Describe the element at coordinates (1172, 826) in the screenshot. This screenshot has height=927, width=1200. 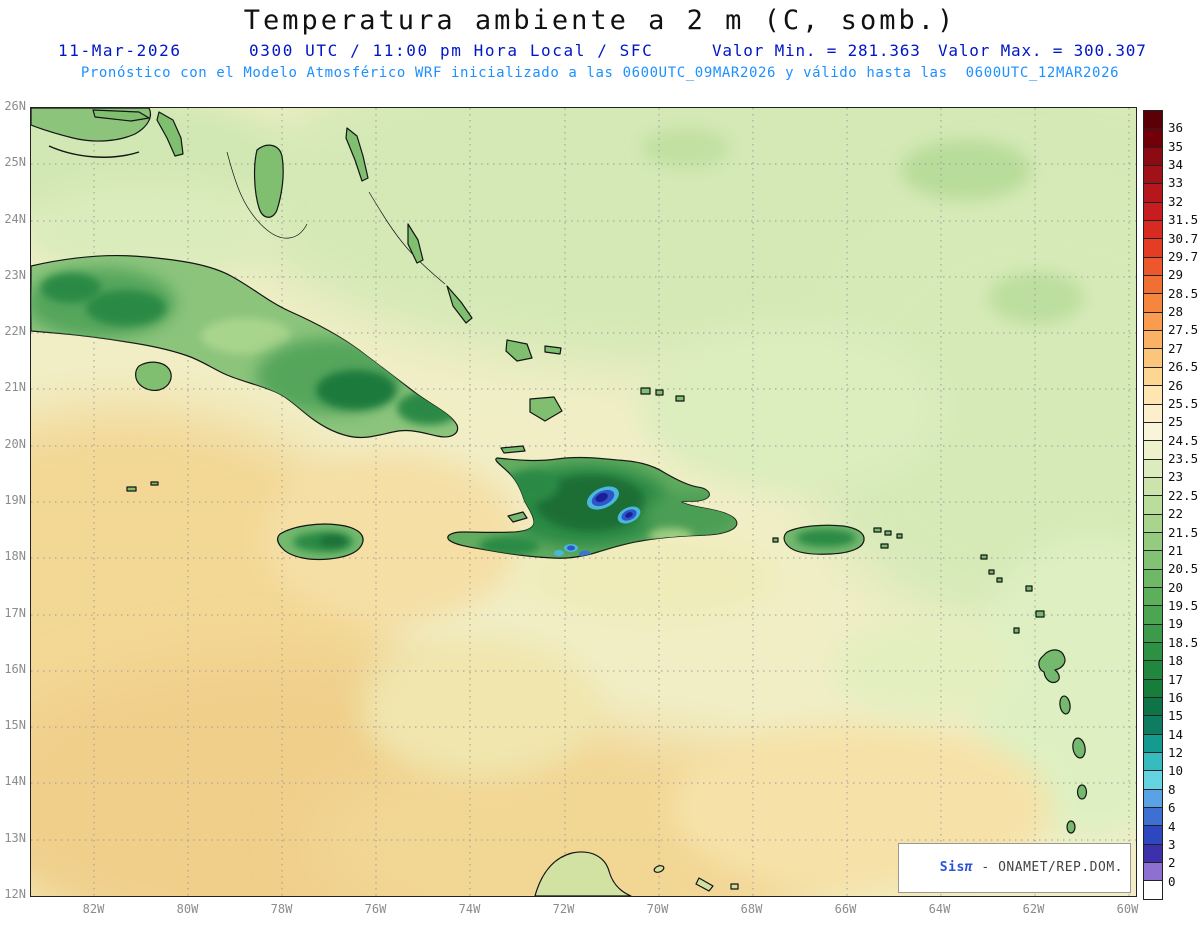
I see `colorbar-label: 4` at that location.